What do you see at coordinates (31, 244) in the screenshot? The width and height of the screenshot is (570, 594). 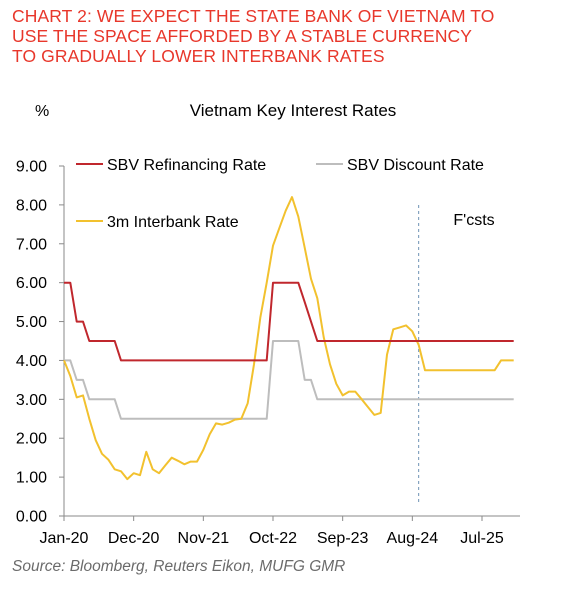 I see `y-tick-label: 7.00` at bounding box center [31, 244].